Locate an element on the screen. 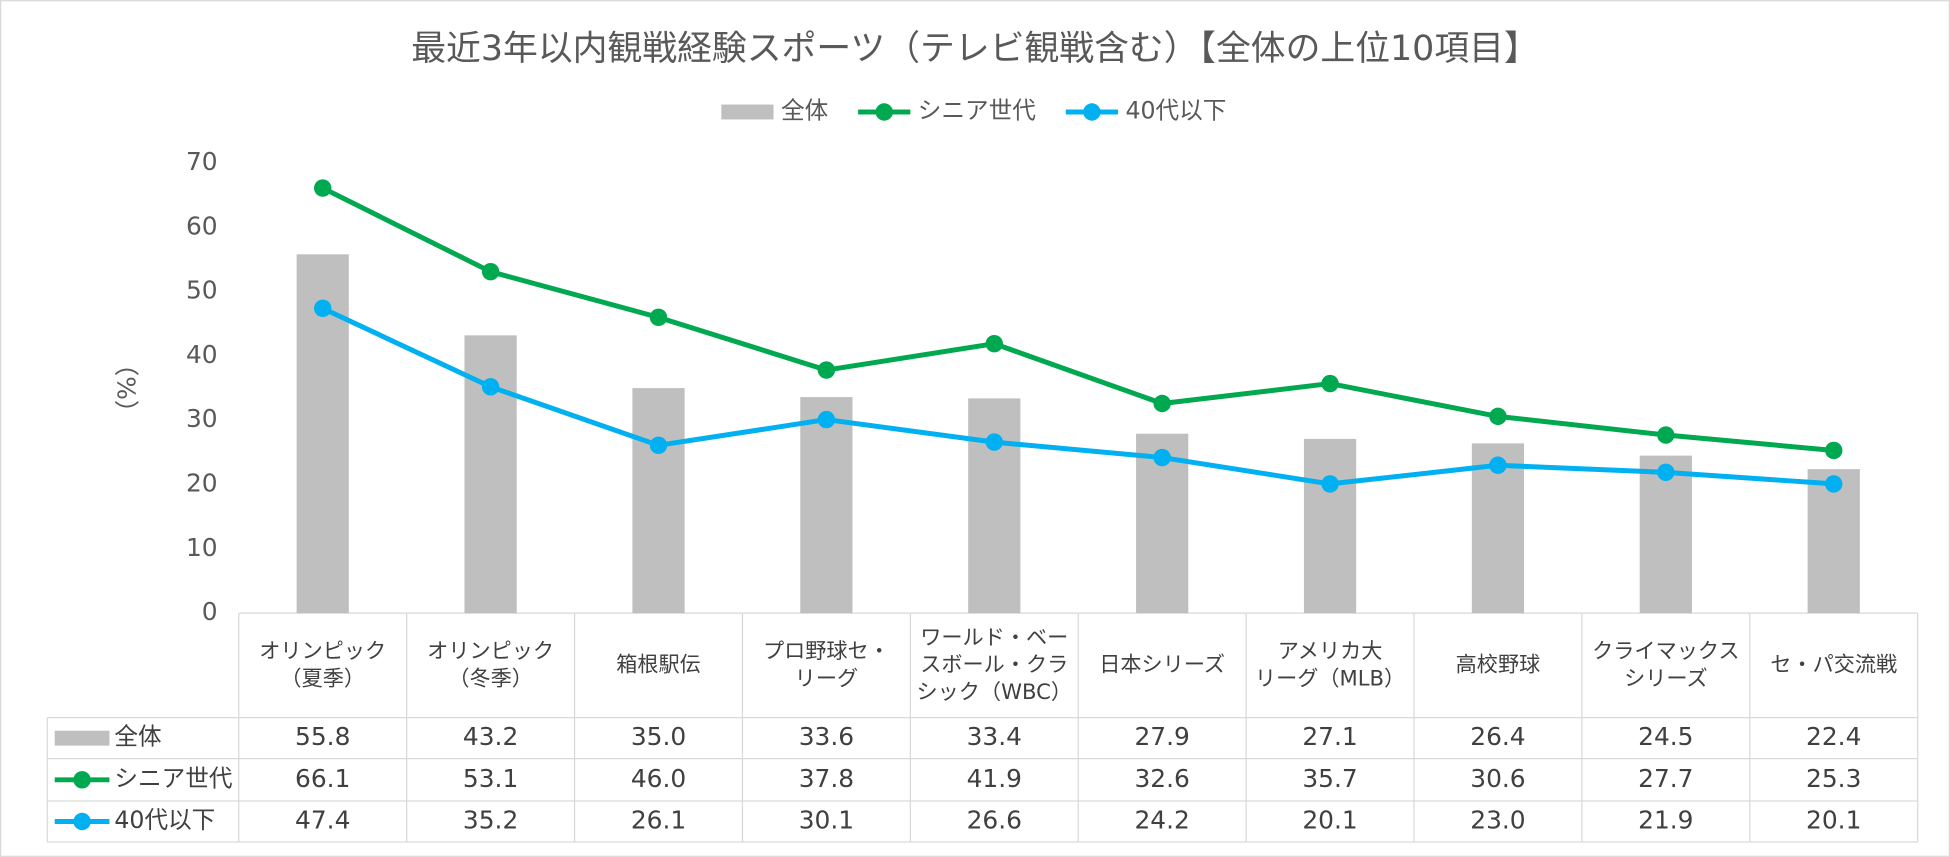 The height and width of the screenshot is (857, 1950). x-tick-label: オリンピック （夏季） is located at coordinates (323, 665).